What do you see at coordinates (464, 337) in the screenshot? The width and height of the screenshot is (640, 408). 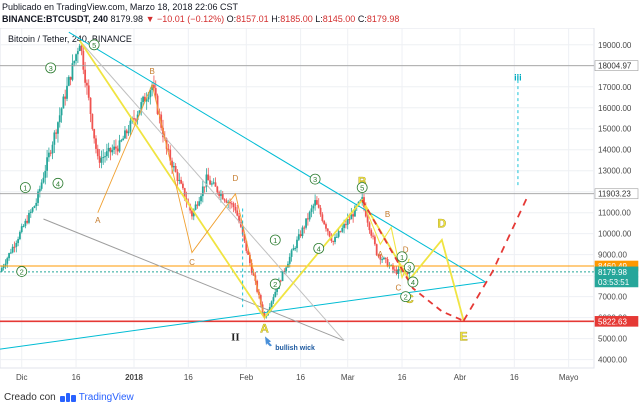 I see `wave-label-major: E` at bounding box center [464, 337].